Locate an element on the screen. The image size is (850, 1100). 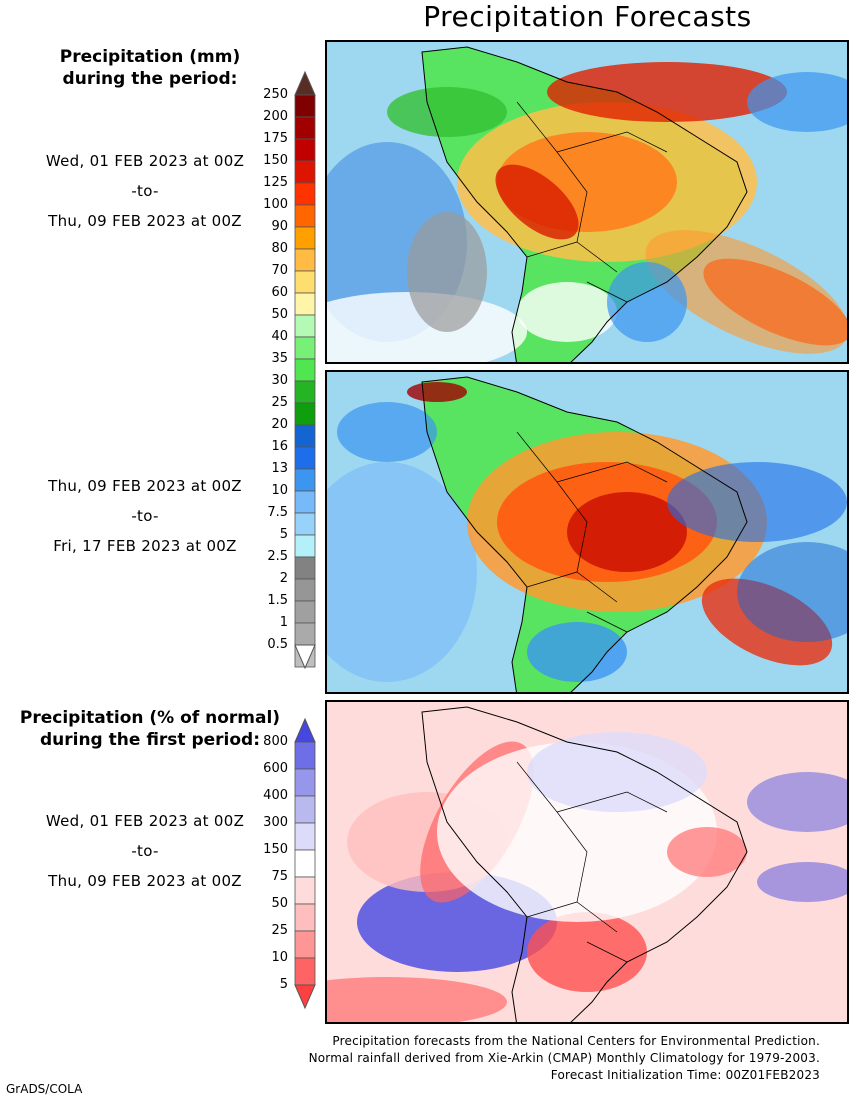
period1-sep: -to- is located at coordinates (145, 191).